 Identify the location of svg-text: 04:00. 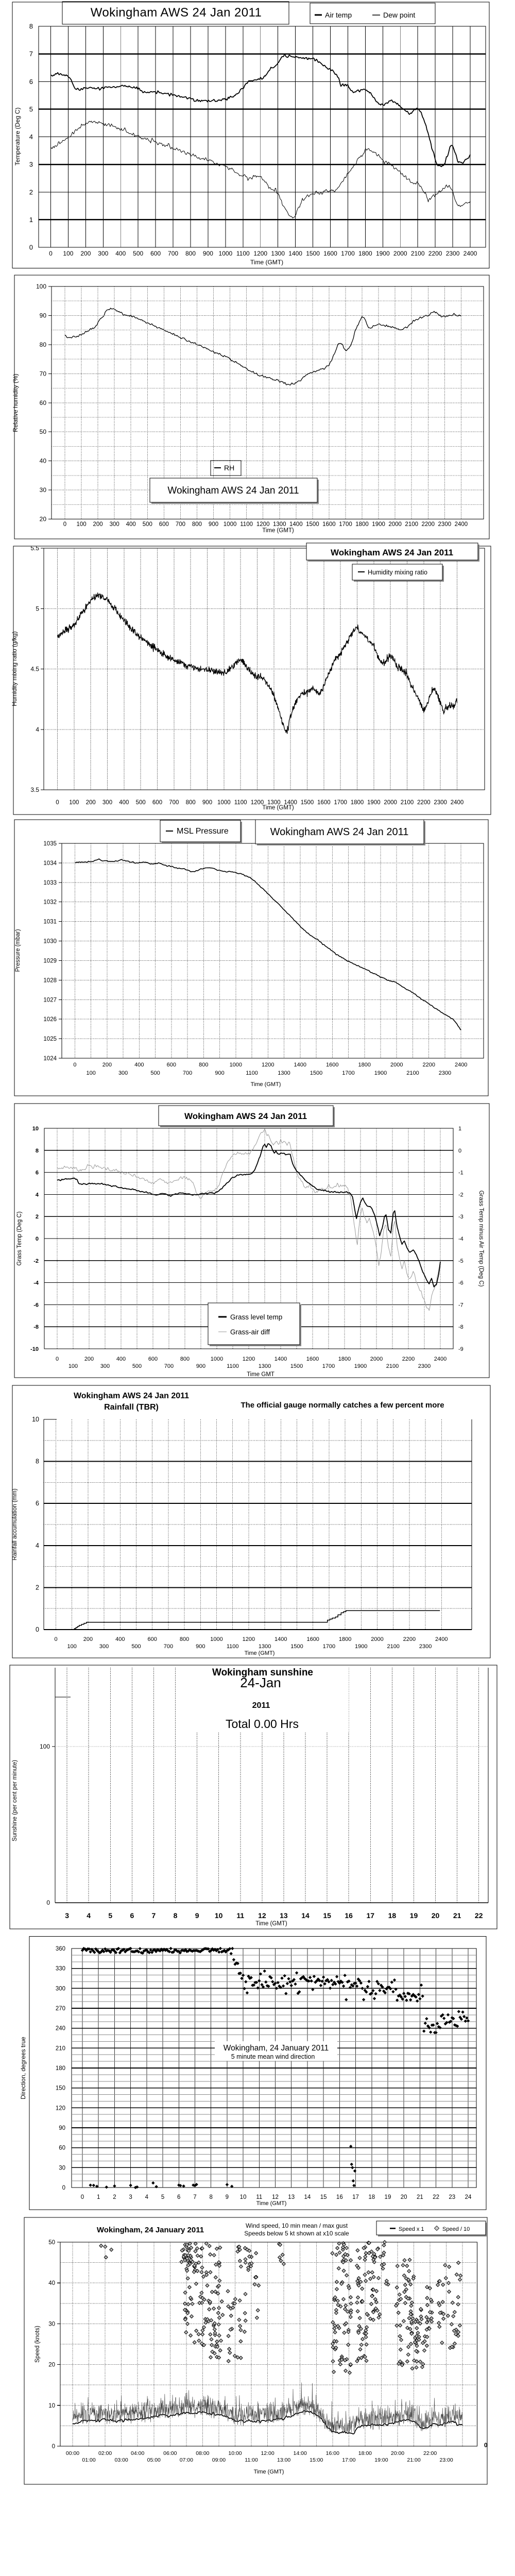
(137, 2453).